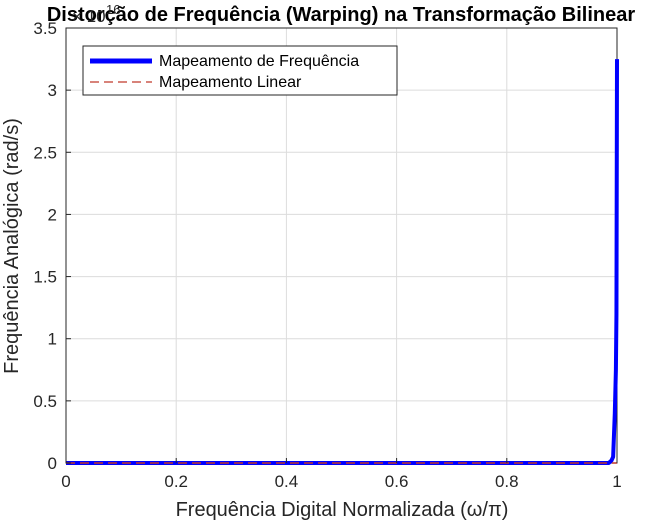  What do you see at coordinates (45, 28) in the screenshot?
I see `y-tick-label: 3.5` at bounding box center [45, 28].